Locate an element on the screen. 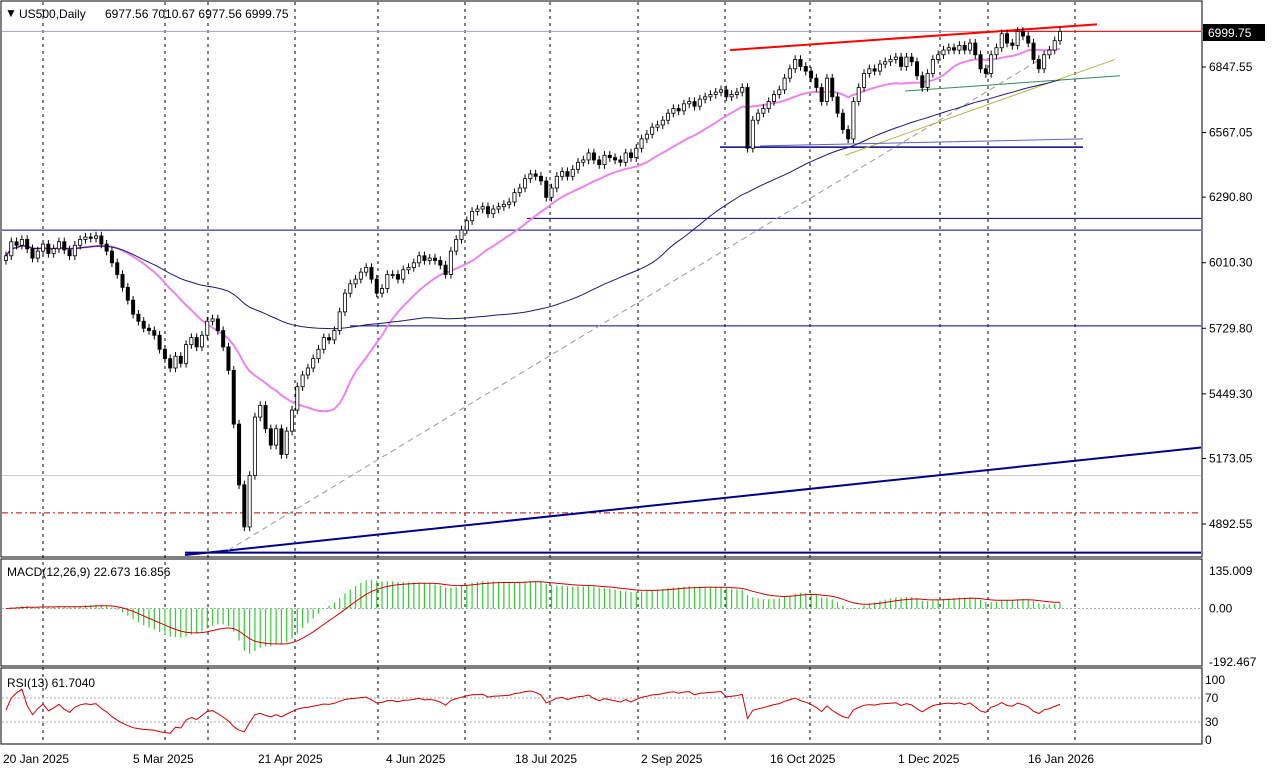 This screenshot has width=1274, height=771. macd-label: MACD(12,26,9) 22.673 16.856 is located at coordinates (89, 572).